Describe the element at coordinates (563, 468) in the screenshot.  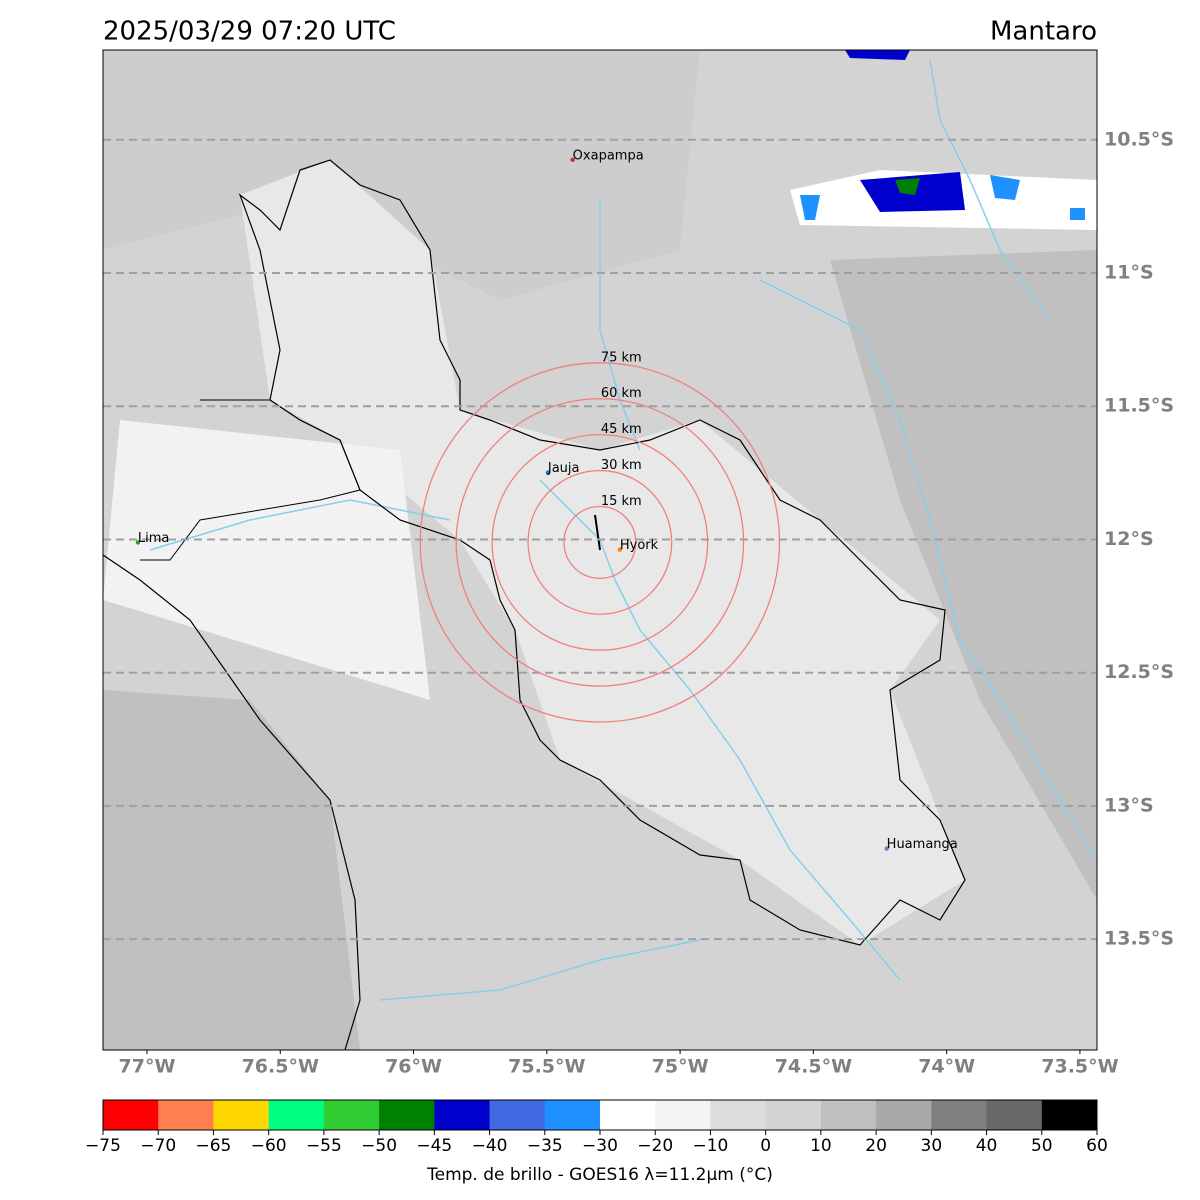
I see `city-label: Jauja` at that location.